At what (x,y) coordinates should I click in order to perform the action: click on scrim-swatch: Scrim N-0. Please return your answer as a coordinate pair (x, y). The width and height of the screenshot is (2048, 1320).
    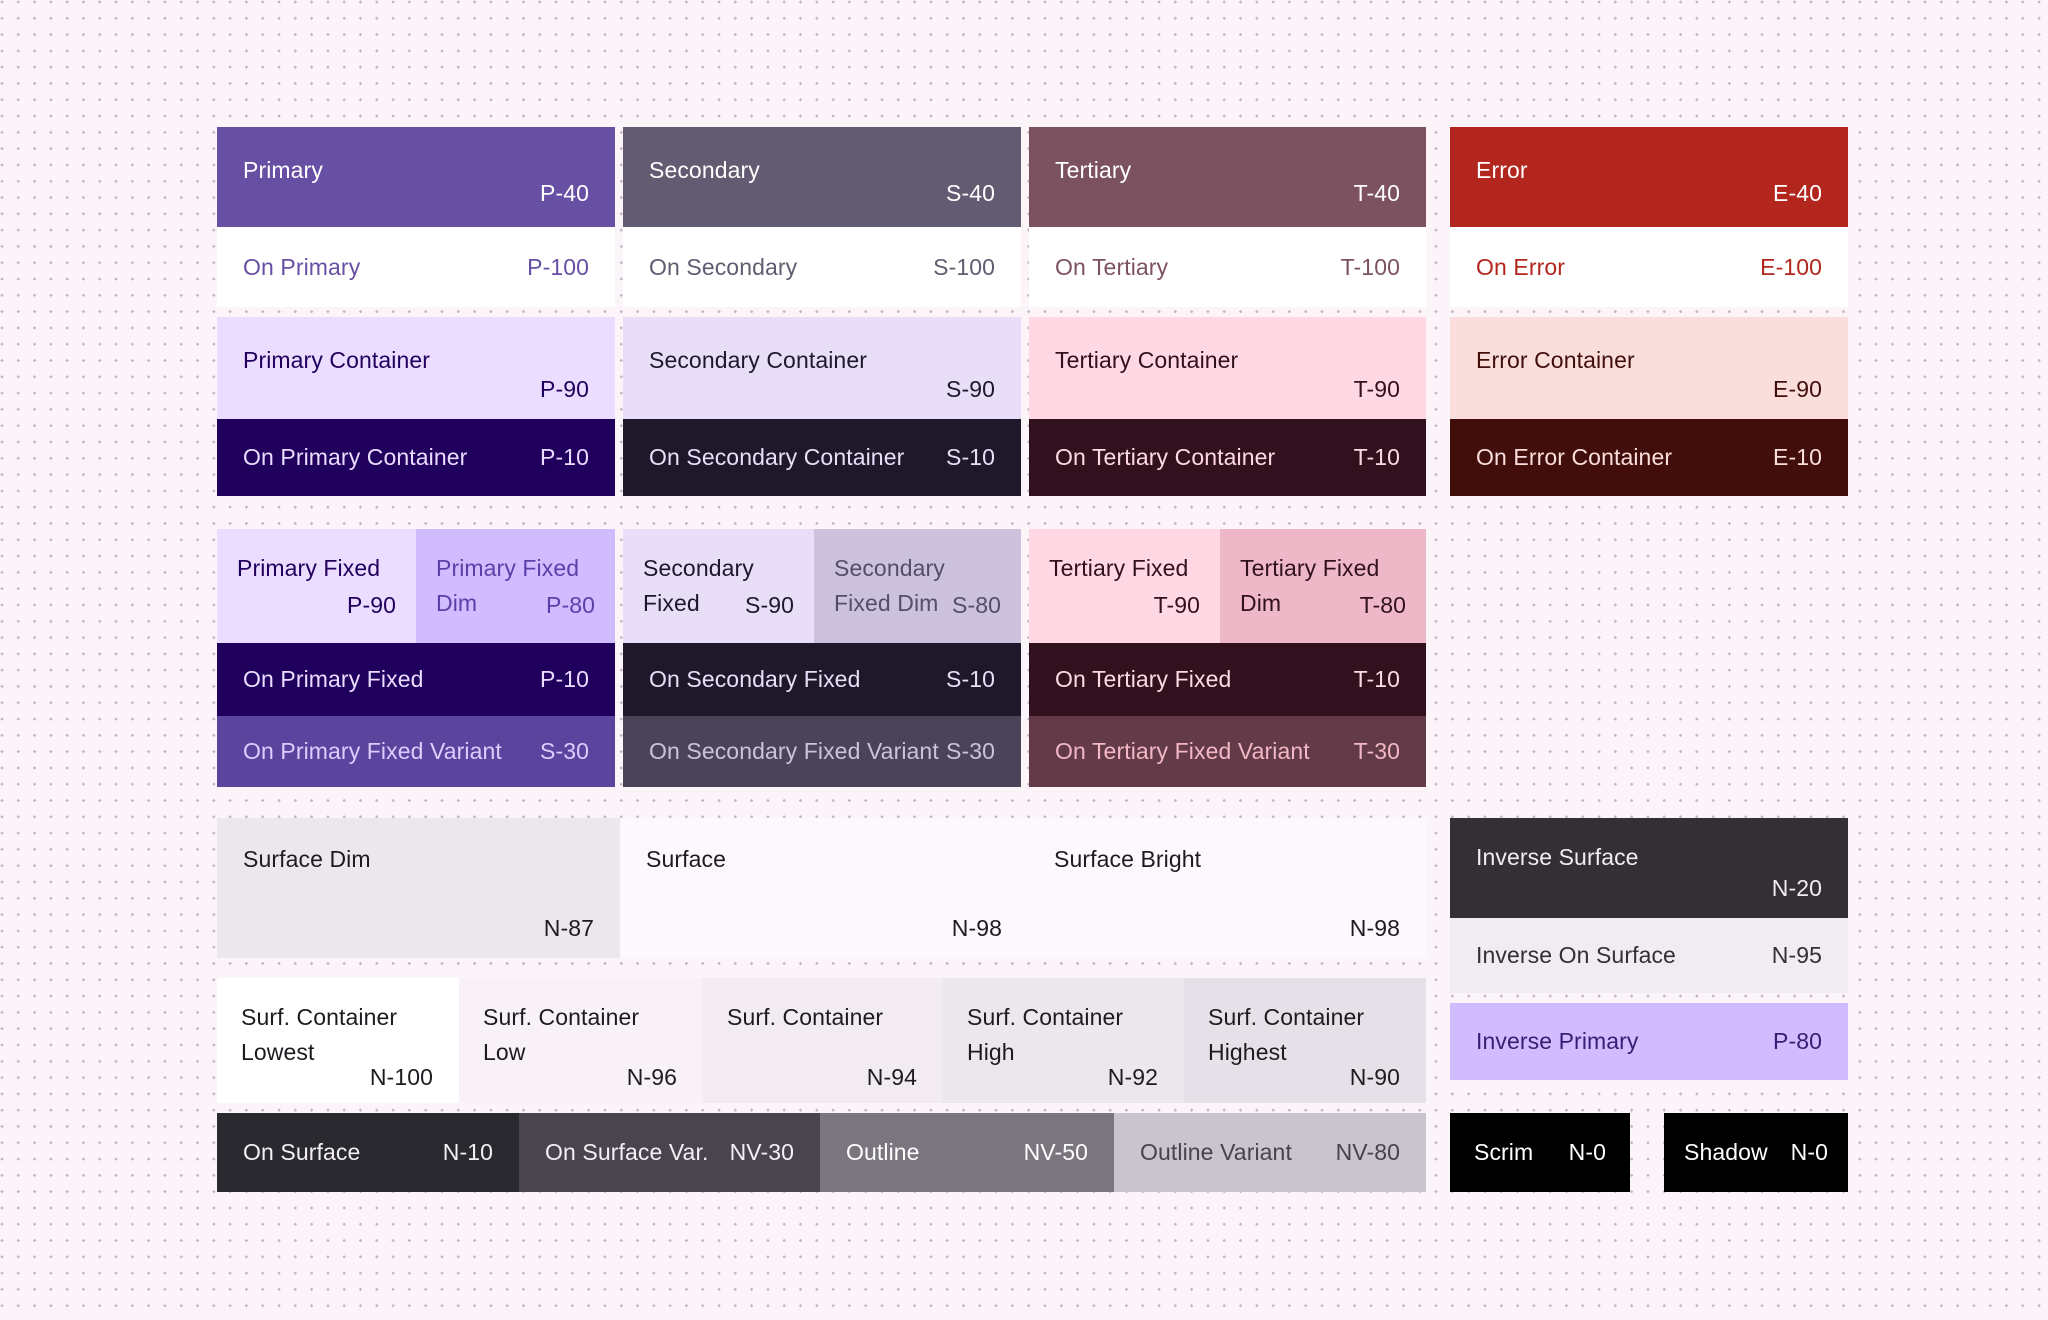
    Looking at the image, I should click on (1540, 1152).